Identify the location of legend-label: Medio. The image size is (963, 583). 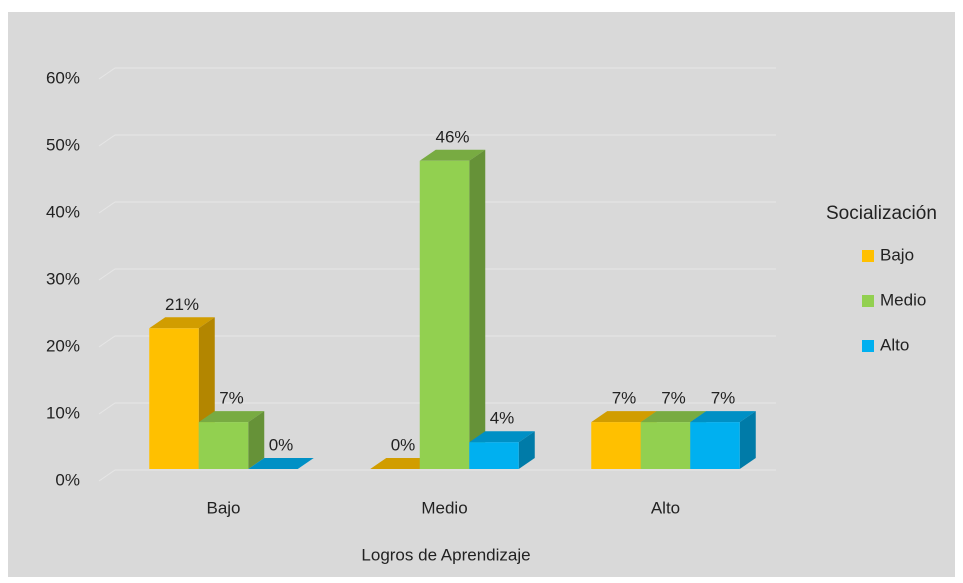
(903, 299).